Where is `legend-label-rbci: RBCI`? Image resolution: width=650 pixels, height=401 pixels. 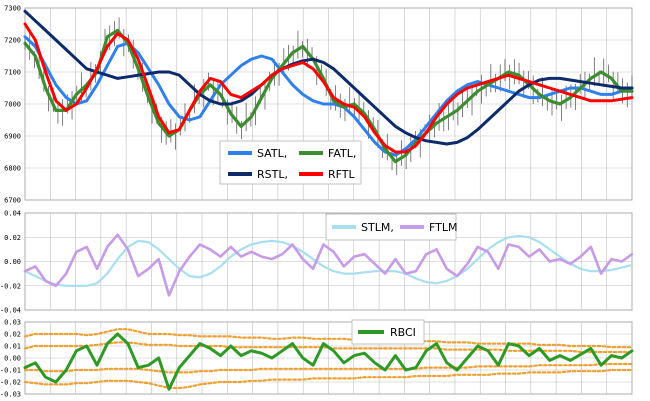 legend-label-rbci: RBCI is located at coordinates (403, 332).